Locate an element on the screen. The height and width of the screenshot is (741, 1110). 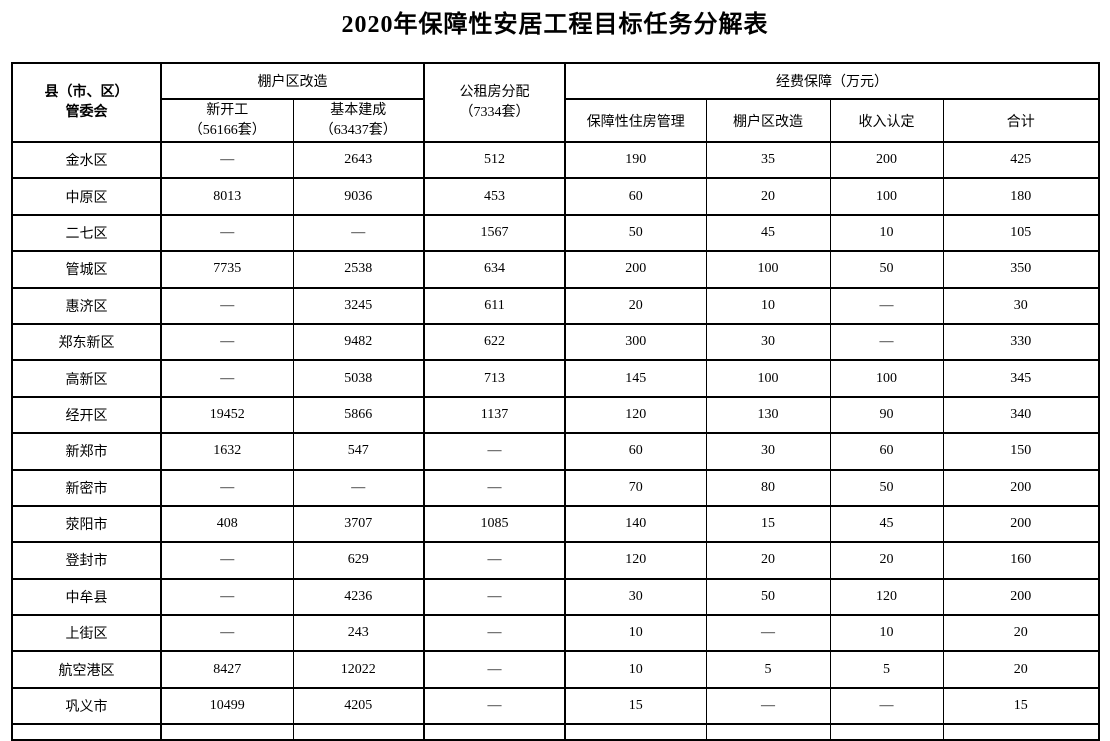
header-region-line1: 县（市、区） is located at coordinates (86, 92).